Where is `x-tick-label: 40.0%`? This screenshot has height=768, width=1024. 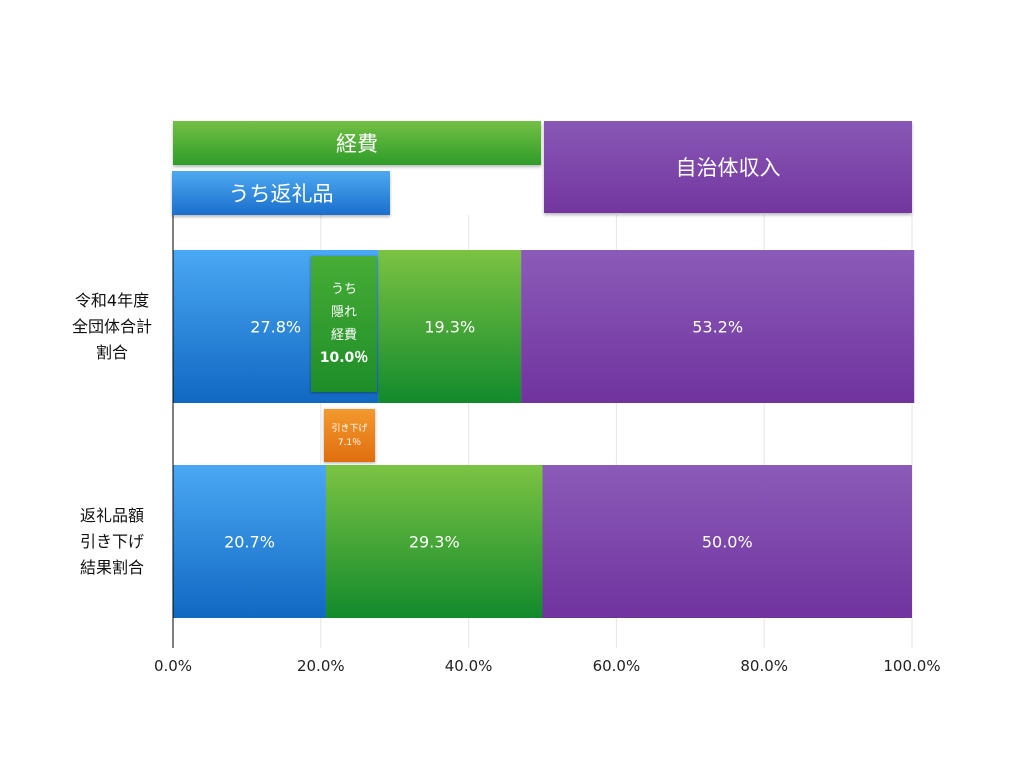 x-tick-label: 40.0% is located at coordinates (469, 666).